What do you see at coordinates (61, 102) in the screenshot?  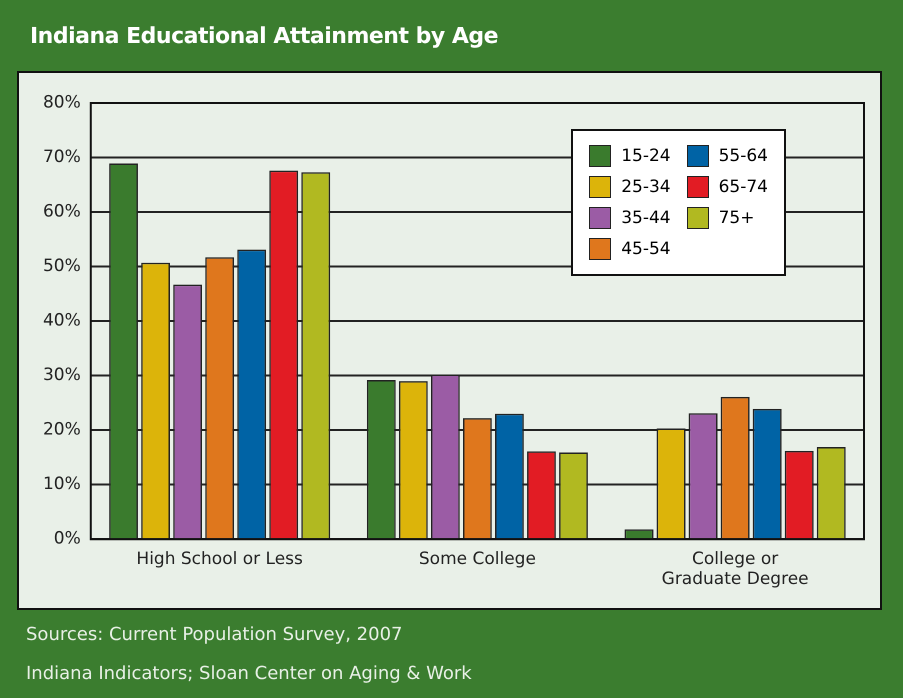 I see `y-tick-label: 80%` at bounding box center [61, 102].